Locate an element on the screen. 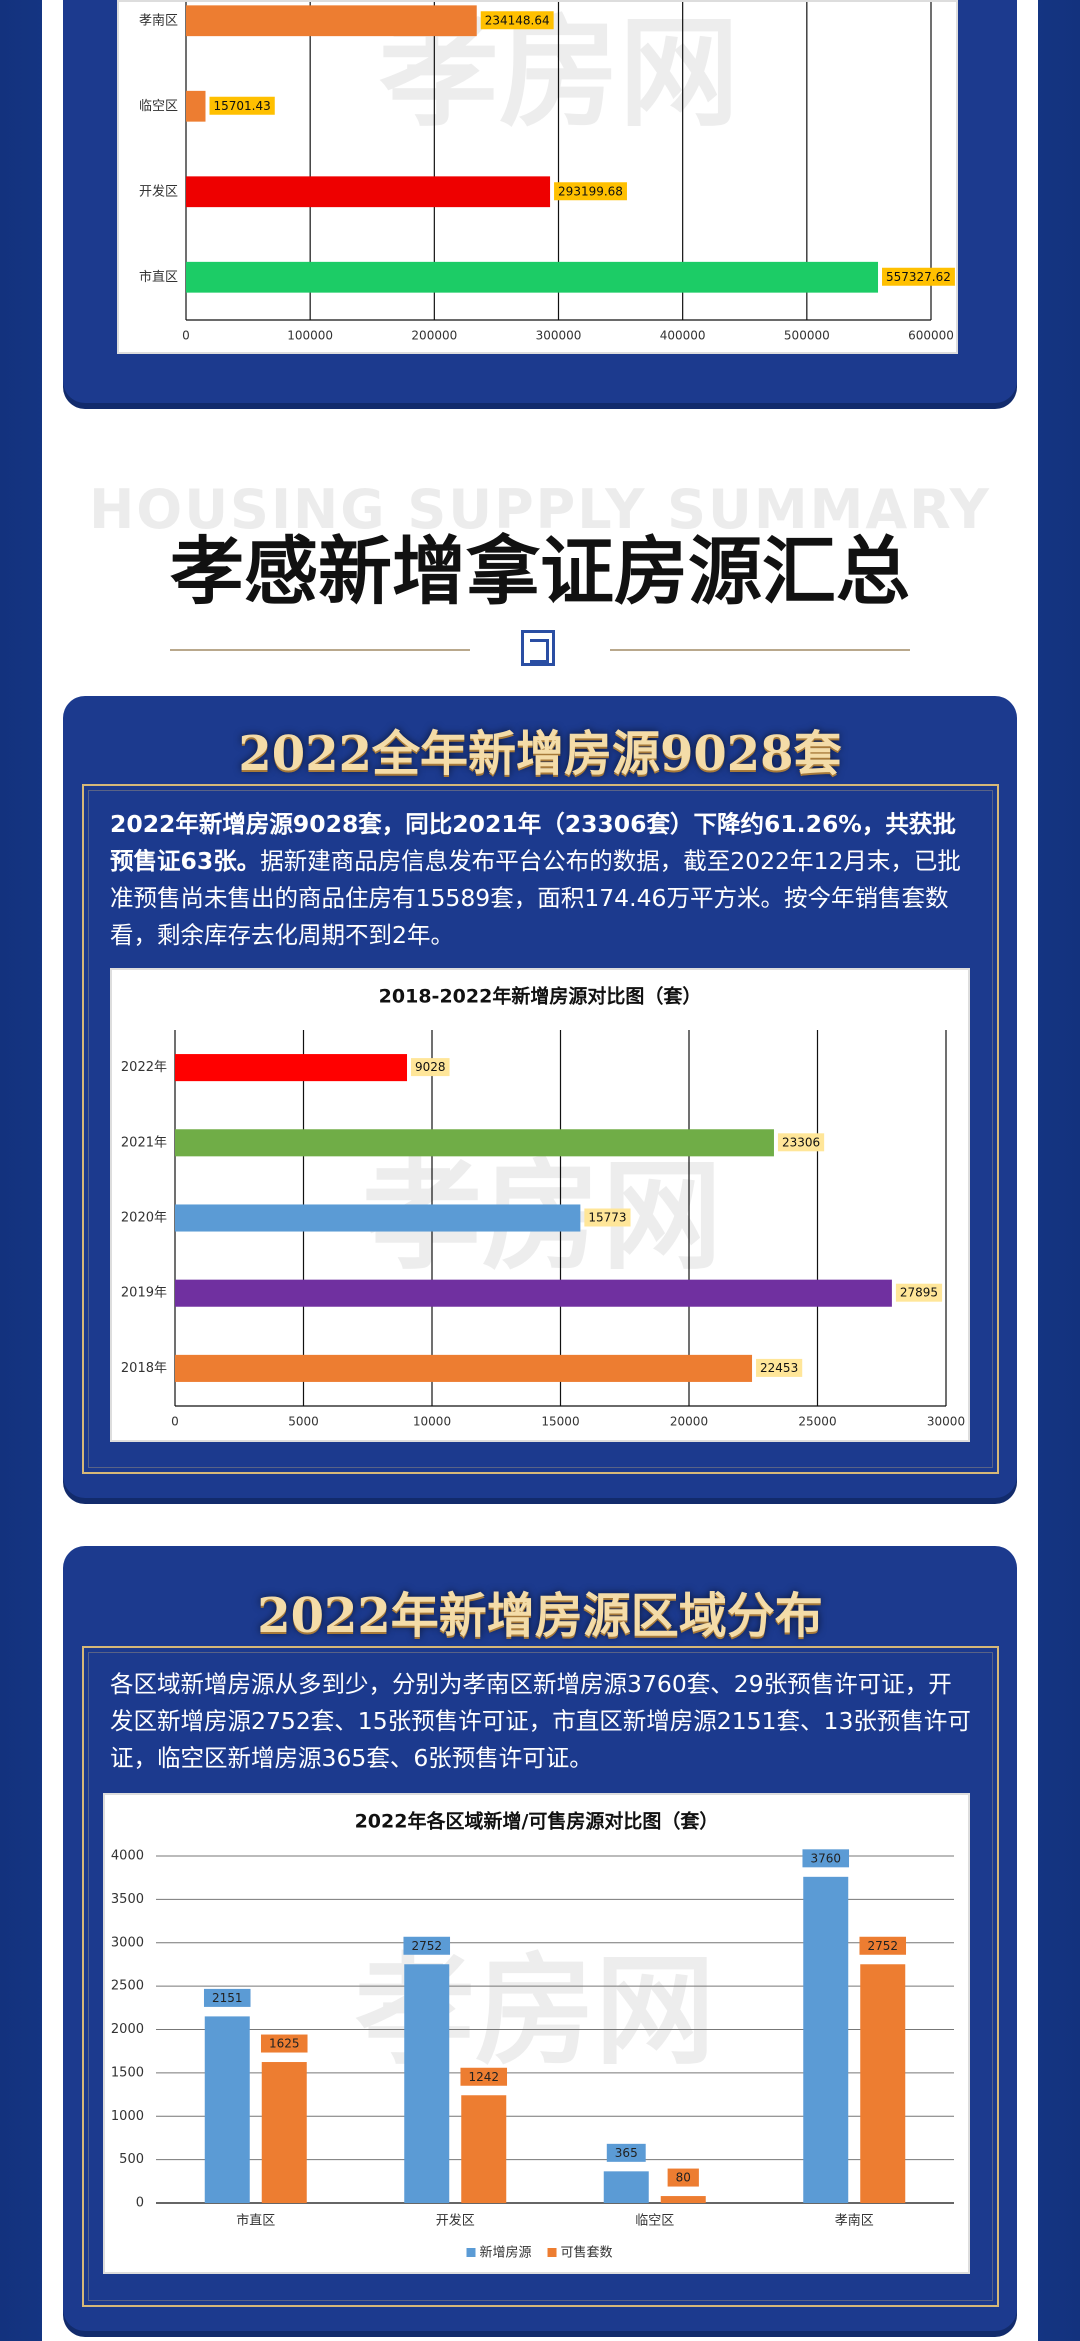  data-label: 80 is located at coordinates (683, 2178).